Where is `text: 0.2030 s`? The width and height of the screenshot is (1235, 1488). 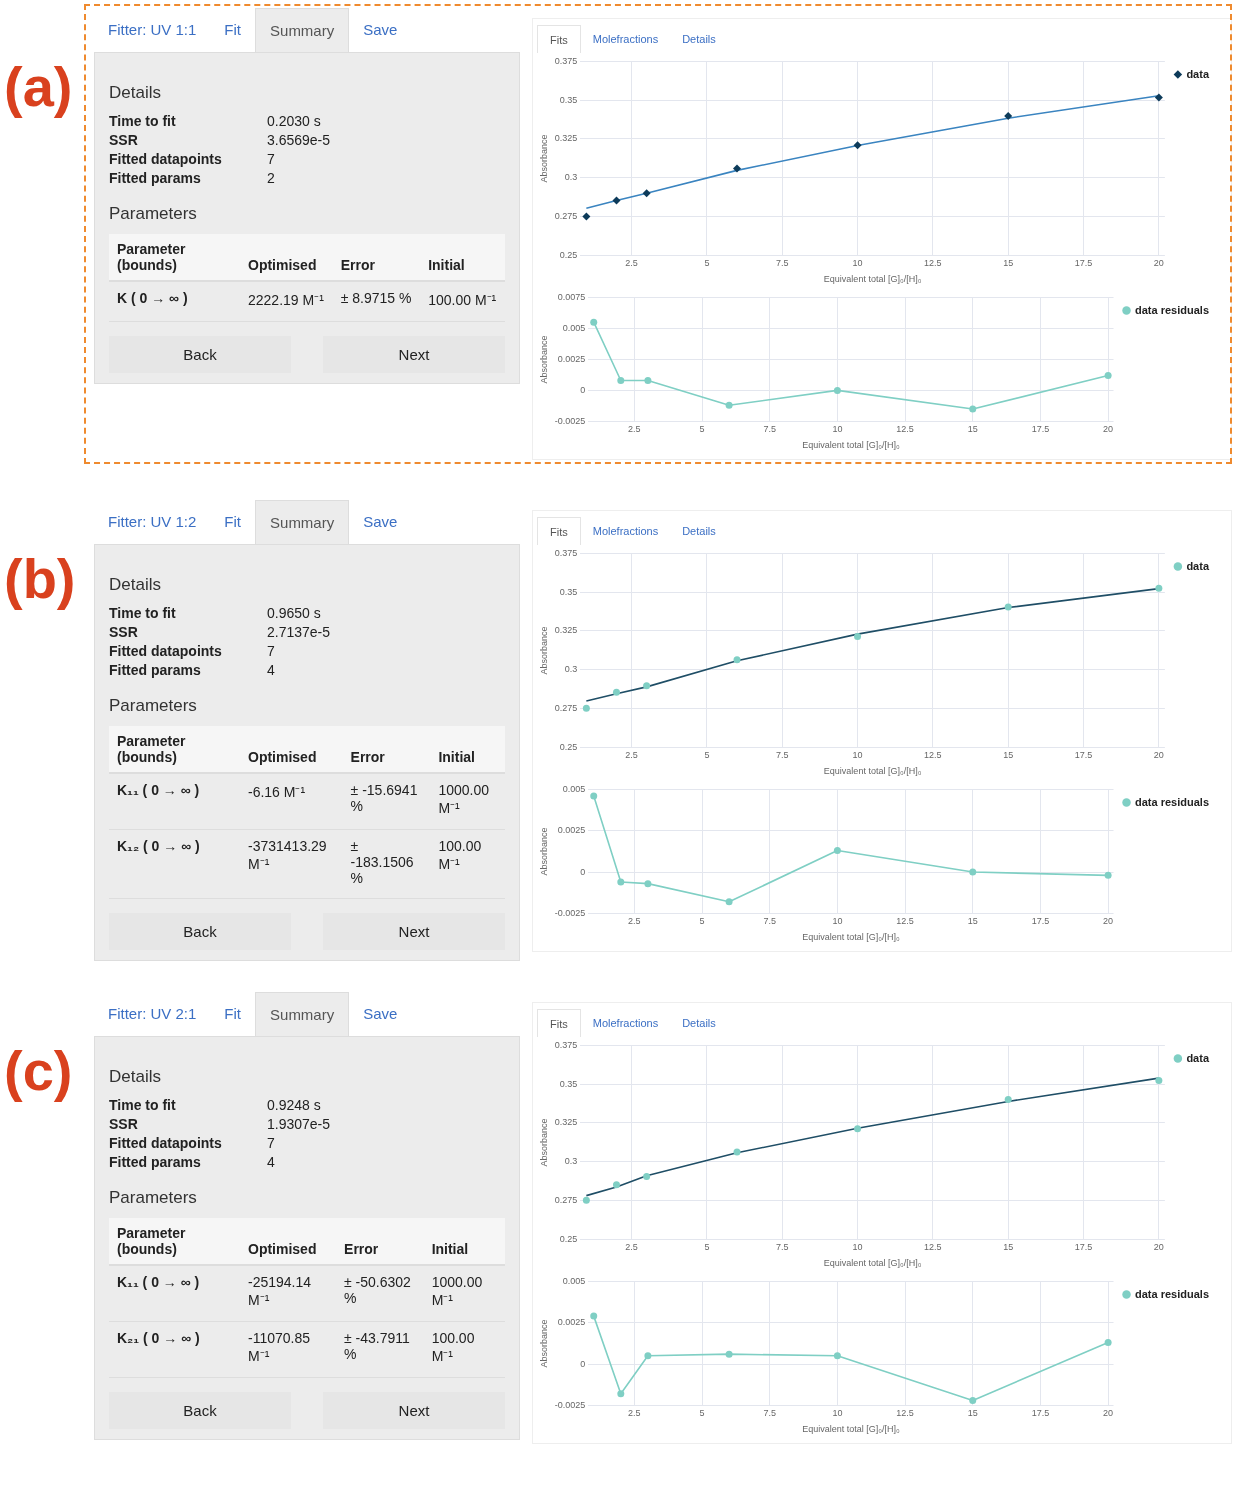 text: 0.2030 s is located at coordinates (294, 121).